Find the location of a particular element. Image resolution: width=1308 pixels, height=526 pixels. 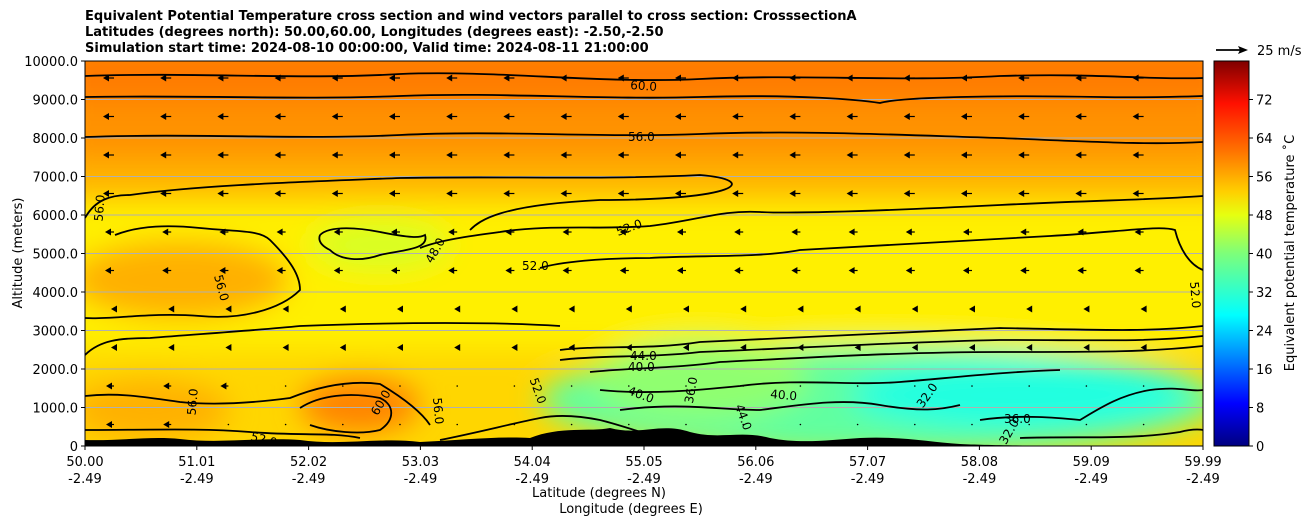

colorbar-tick-label: 32 is located at coordinates (1264, 293).